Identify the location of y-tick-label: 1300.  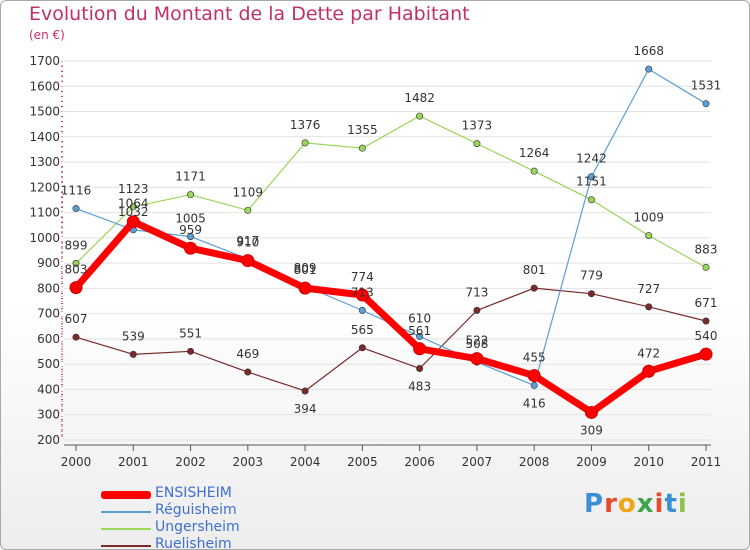
(44, 162).